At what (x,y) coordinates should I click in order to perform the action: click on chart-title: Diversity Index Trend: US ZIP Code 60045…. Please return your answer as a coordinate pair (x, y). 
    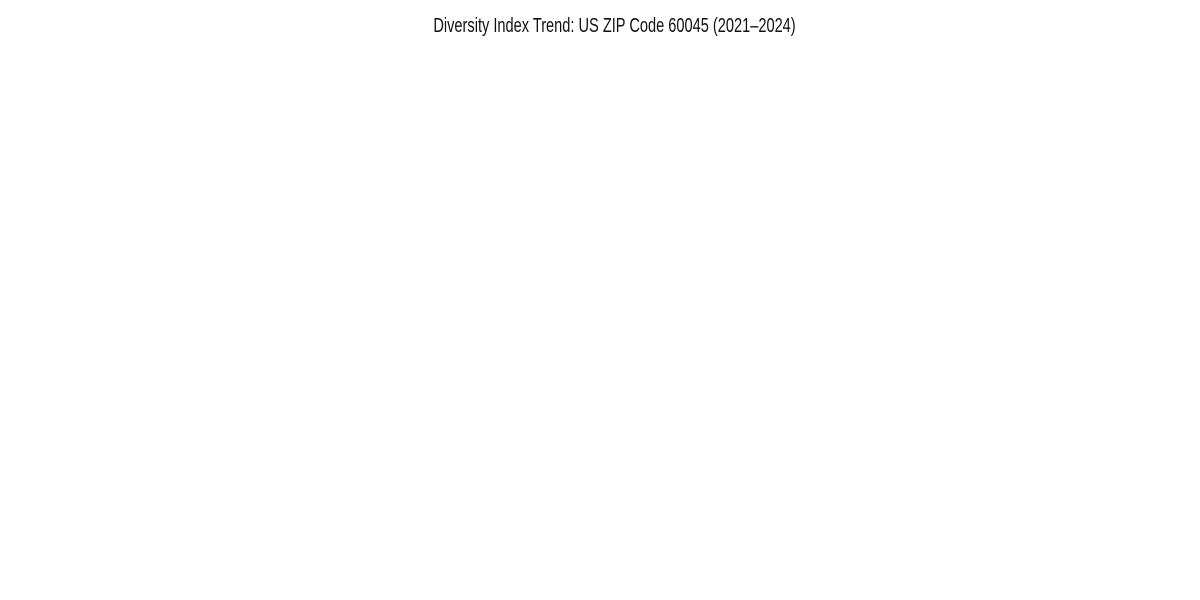
    Looking at the image, I should click on (614, 25).